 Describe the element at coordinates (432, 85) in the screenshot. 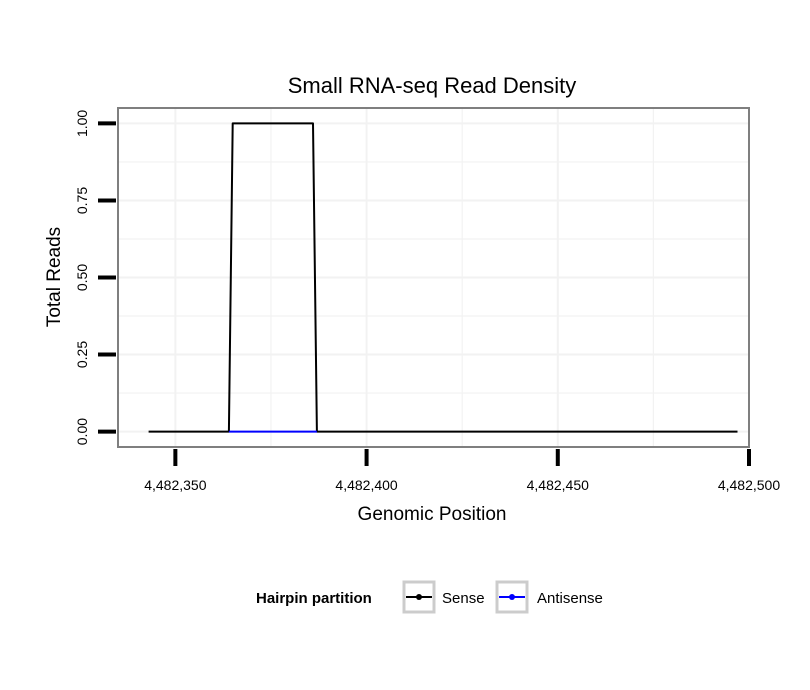

I see `chart-title: Small RNA-seq Read Density` at that location.